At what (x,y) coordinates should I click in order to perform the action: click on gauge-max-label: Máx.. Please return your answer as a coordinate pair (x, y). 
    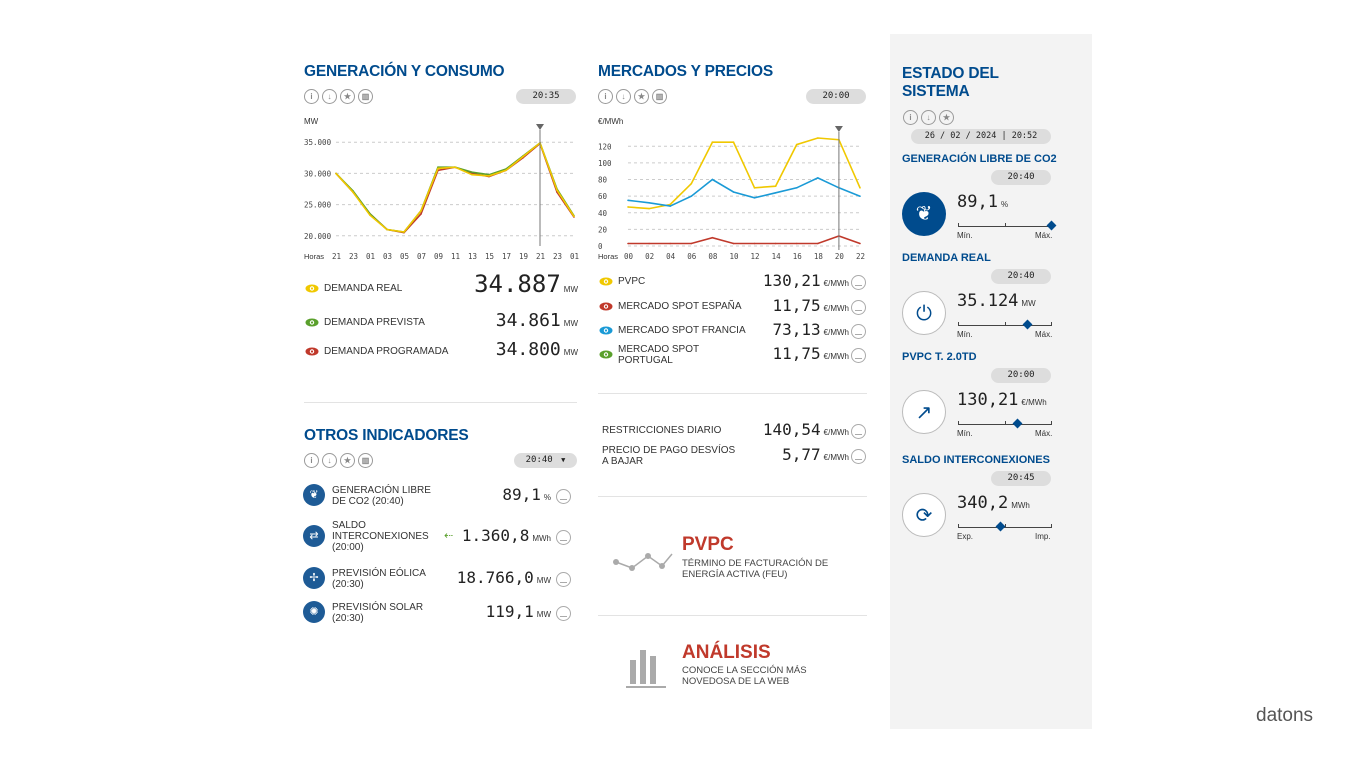
    Looking at the image, I should click on (1044, 235).